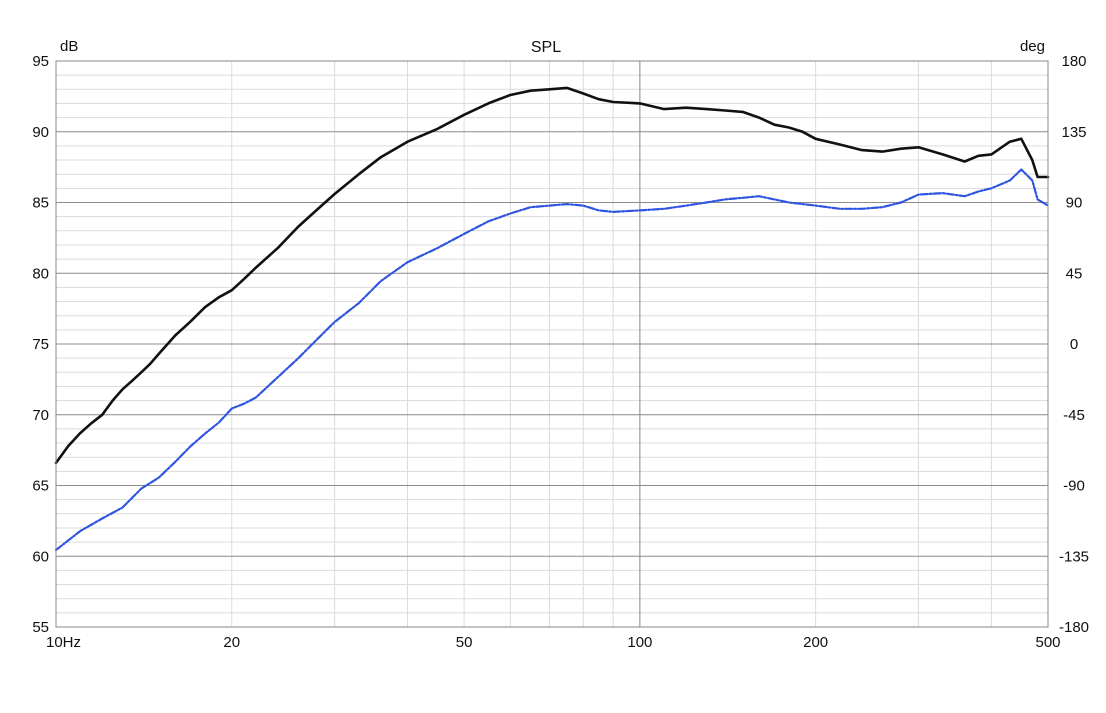  What do you see at coordinates (639, 642) in the screenshot?
I see `x-tick-label: 100` at bounding box center [639, 642].